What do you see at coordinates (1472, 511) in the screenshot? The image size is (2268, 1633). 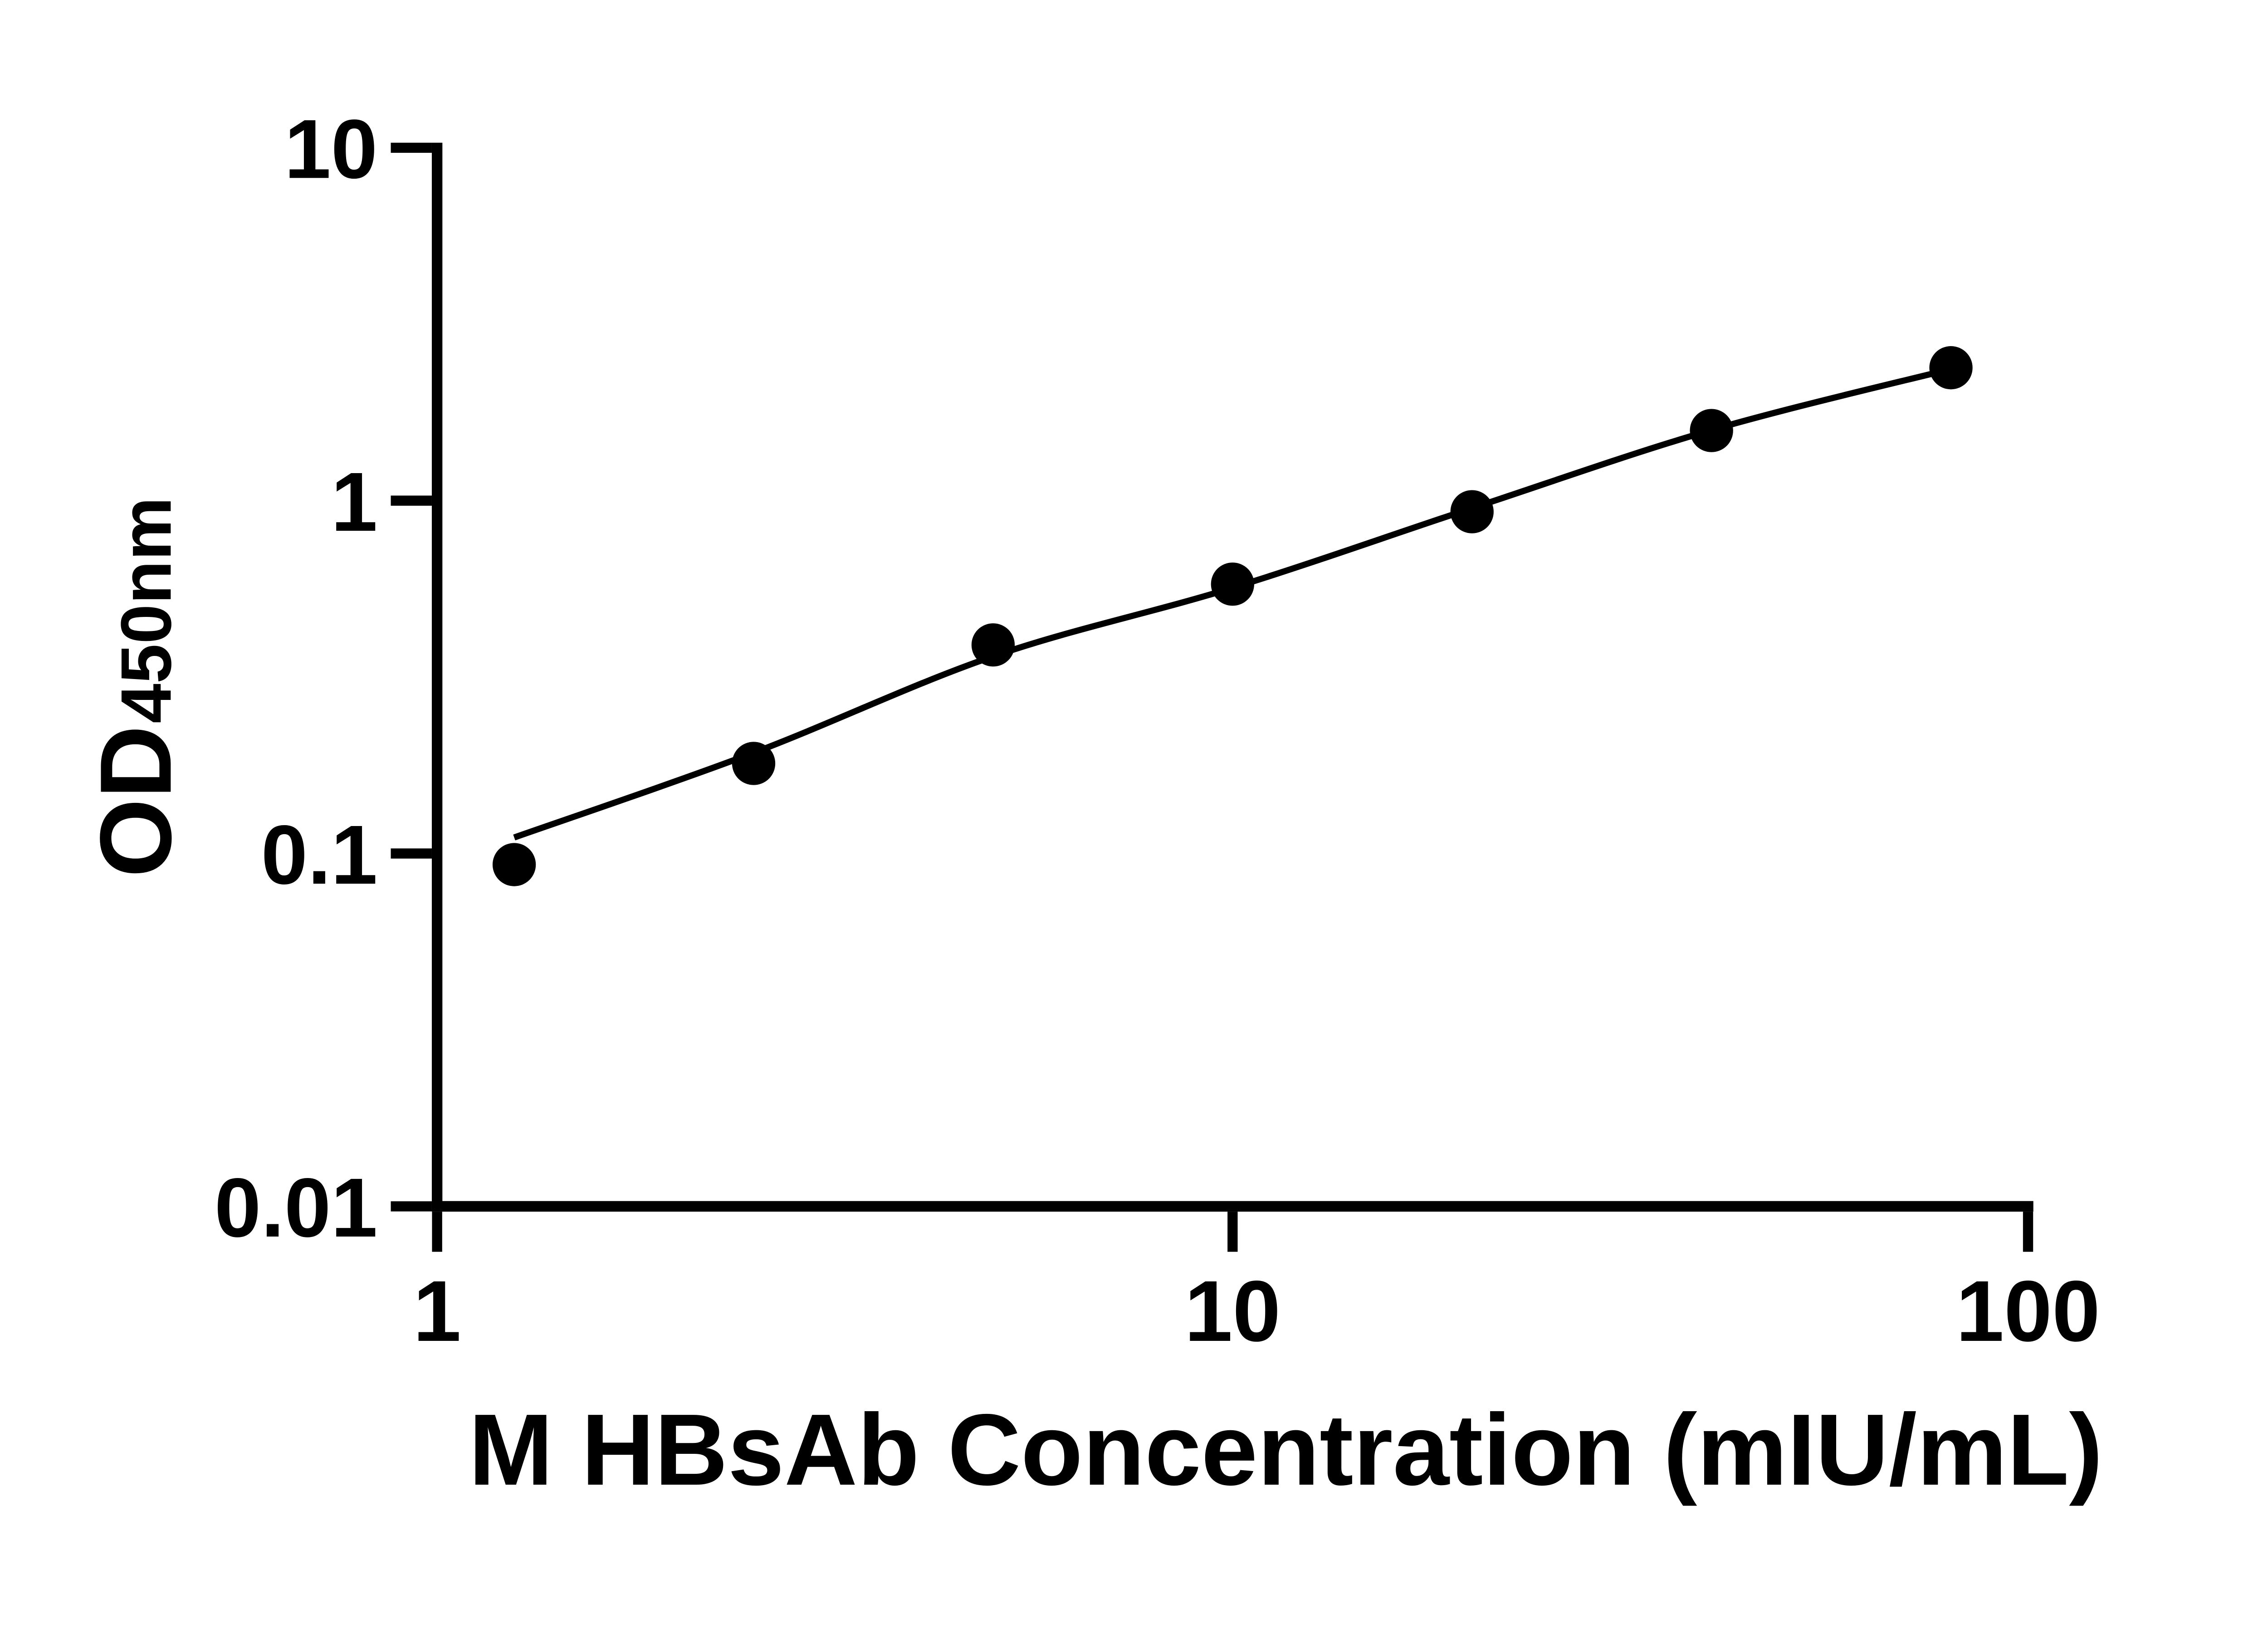 I see `data-point-20mIU` at bounding box center [1472, 511].